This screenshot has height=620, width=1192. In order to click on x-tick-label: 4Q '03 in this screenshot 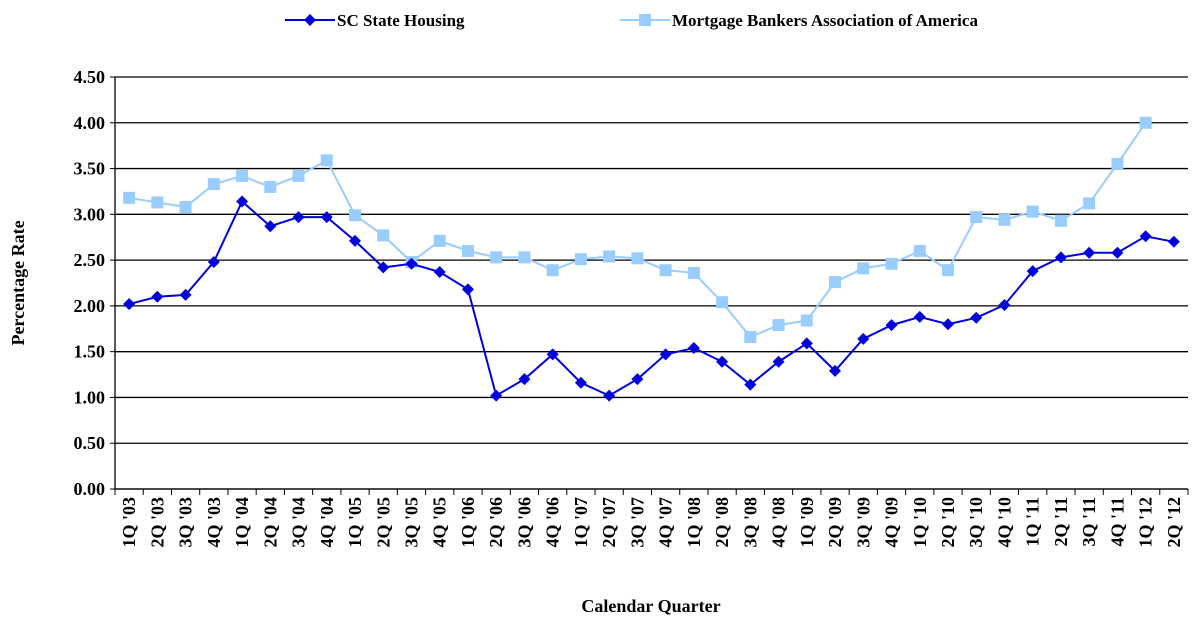, I will do `click(214, 522)`.